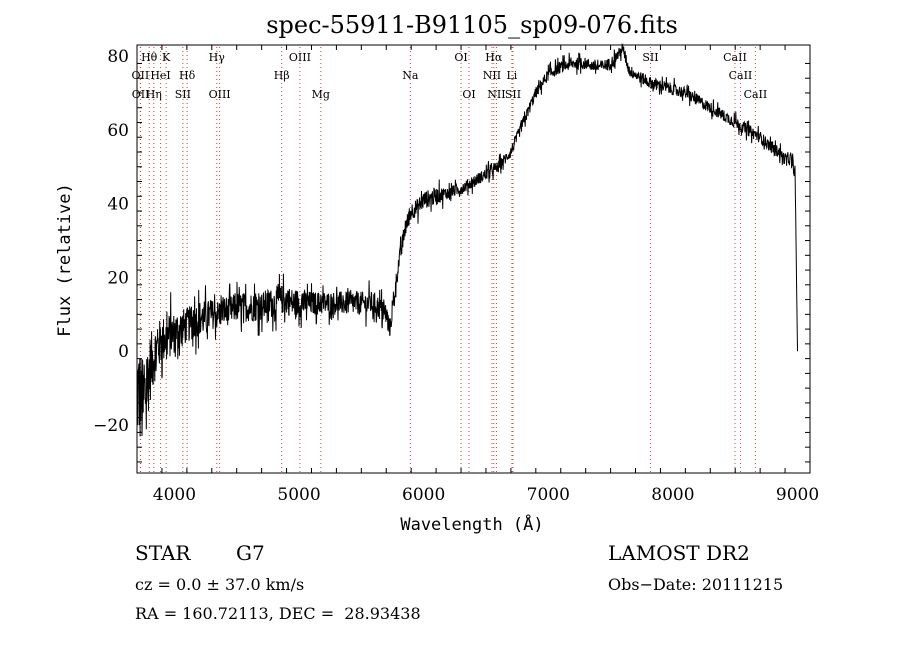 The width and height of the screenshot is (900, 650). I want to click on line-label: Na, so click(410, 75).